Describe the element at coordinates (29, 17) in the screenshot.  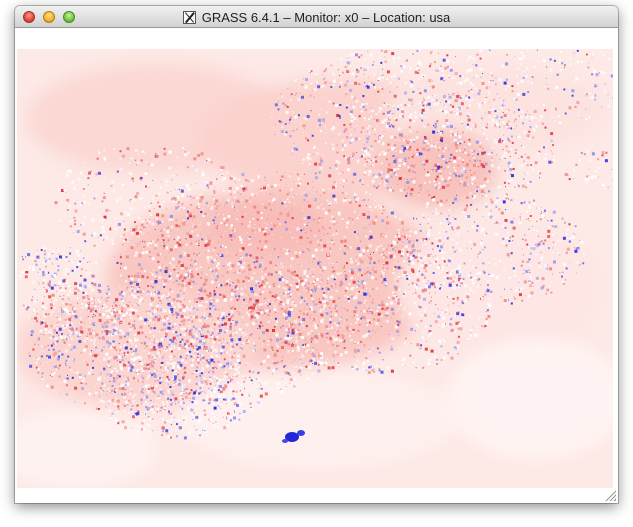
I see `close-button` at that location.